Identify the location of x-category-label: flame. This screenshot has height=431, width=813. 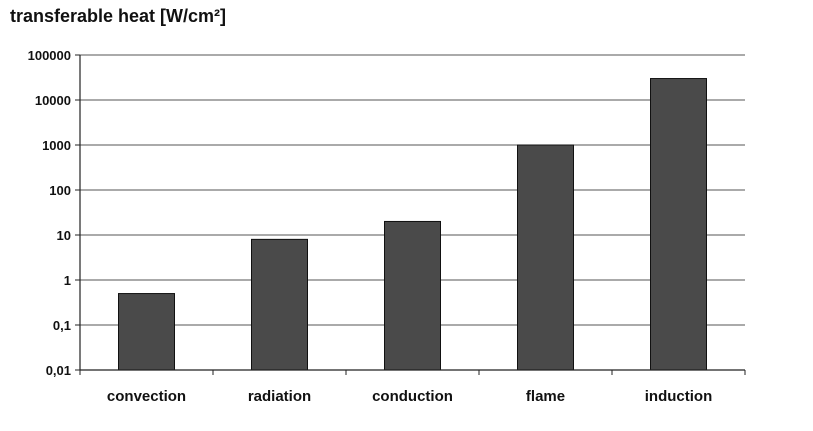
(545, 396).